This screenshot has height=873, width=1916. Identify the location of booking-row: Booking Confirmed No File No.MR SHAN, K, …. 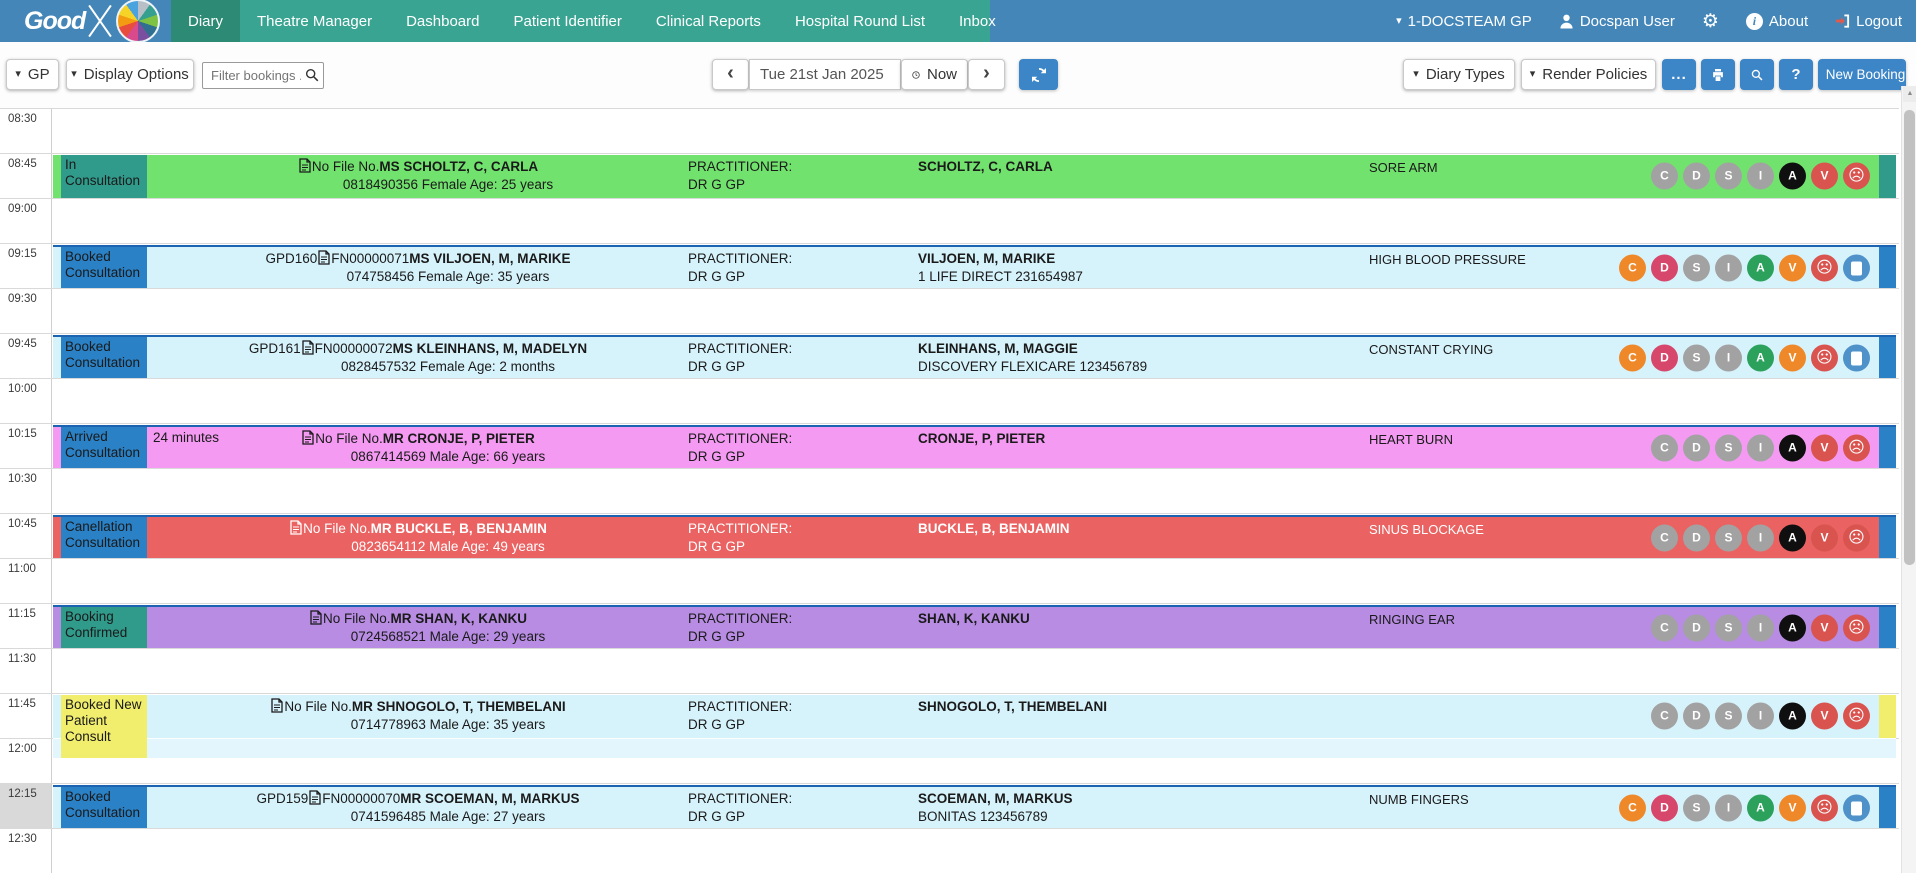
(974, 626).